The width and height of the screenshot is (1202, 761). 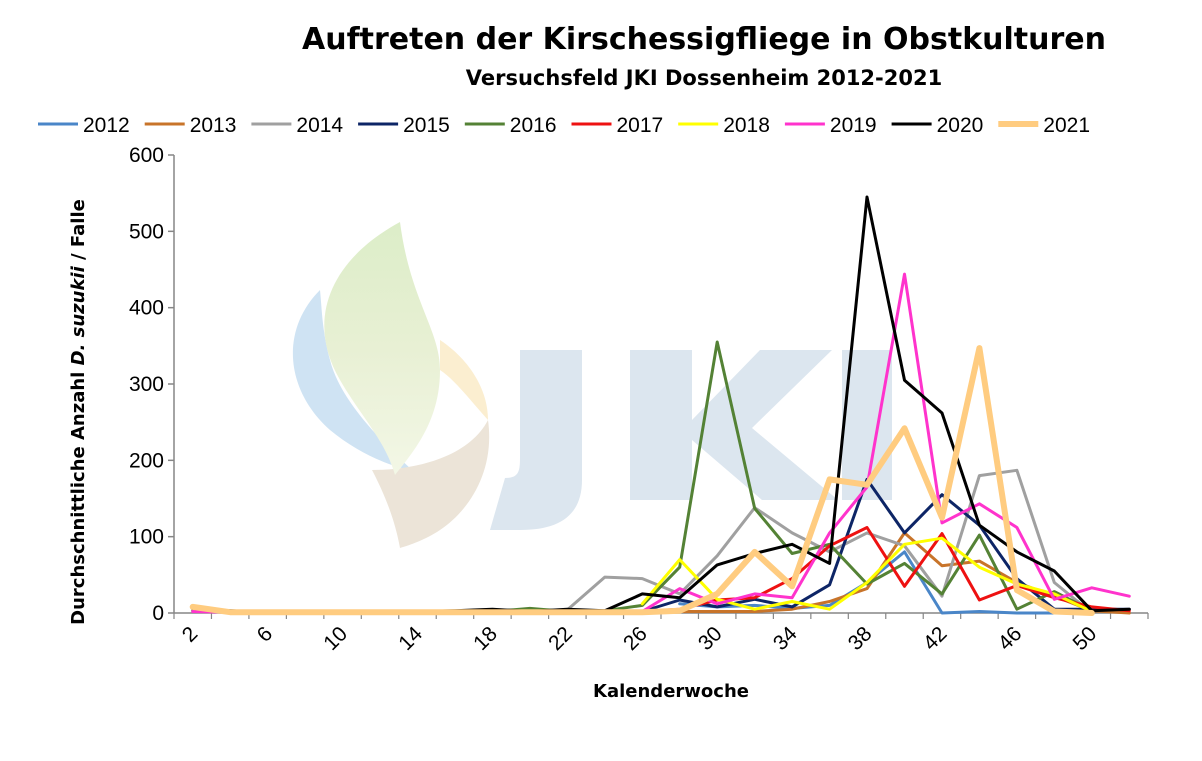 I want to click on x-tick-label: 18, so click(x=485, y=638).